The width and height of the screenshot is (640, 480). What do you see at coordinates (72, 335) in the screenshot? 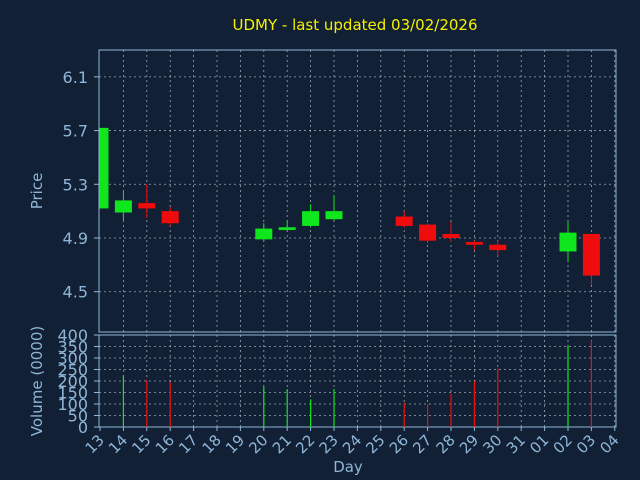
I see `volume-tick-label: 400` at bounding box center [72, 335].